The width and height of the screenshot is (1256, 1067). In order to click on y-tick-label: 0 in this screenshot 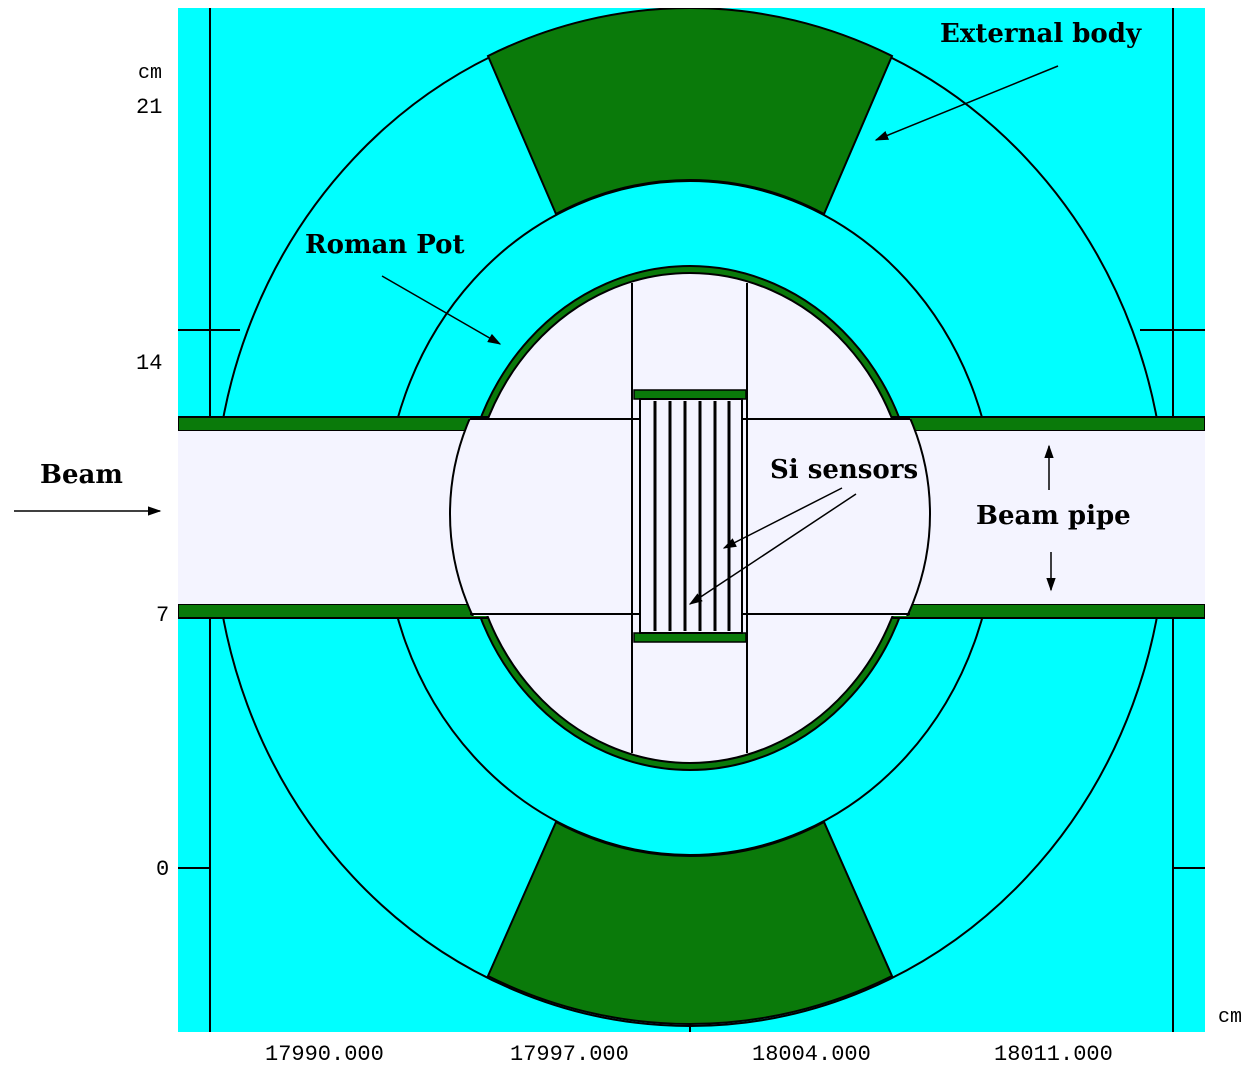, I will do `click(162, 869)`.